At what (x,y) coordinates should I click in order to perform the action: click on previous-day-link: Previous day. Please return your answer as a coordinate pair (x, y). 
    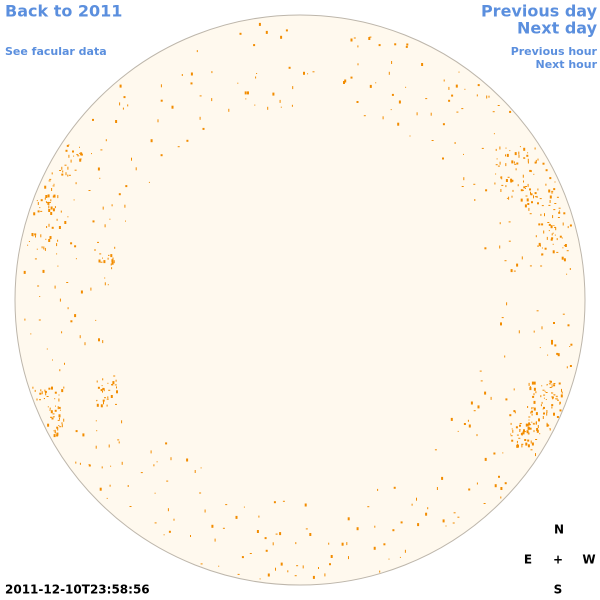
    Looking at the image, I should click on (539, 11).